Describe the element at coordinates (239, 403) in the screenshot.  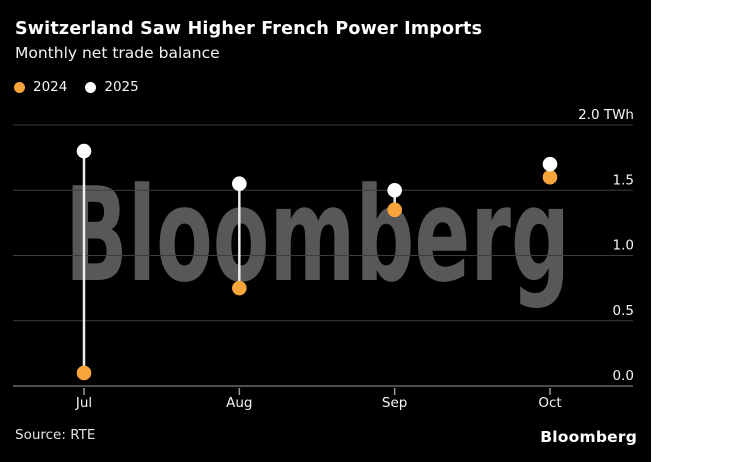
I see `x-tick-label: Aug` at that location.